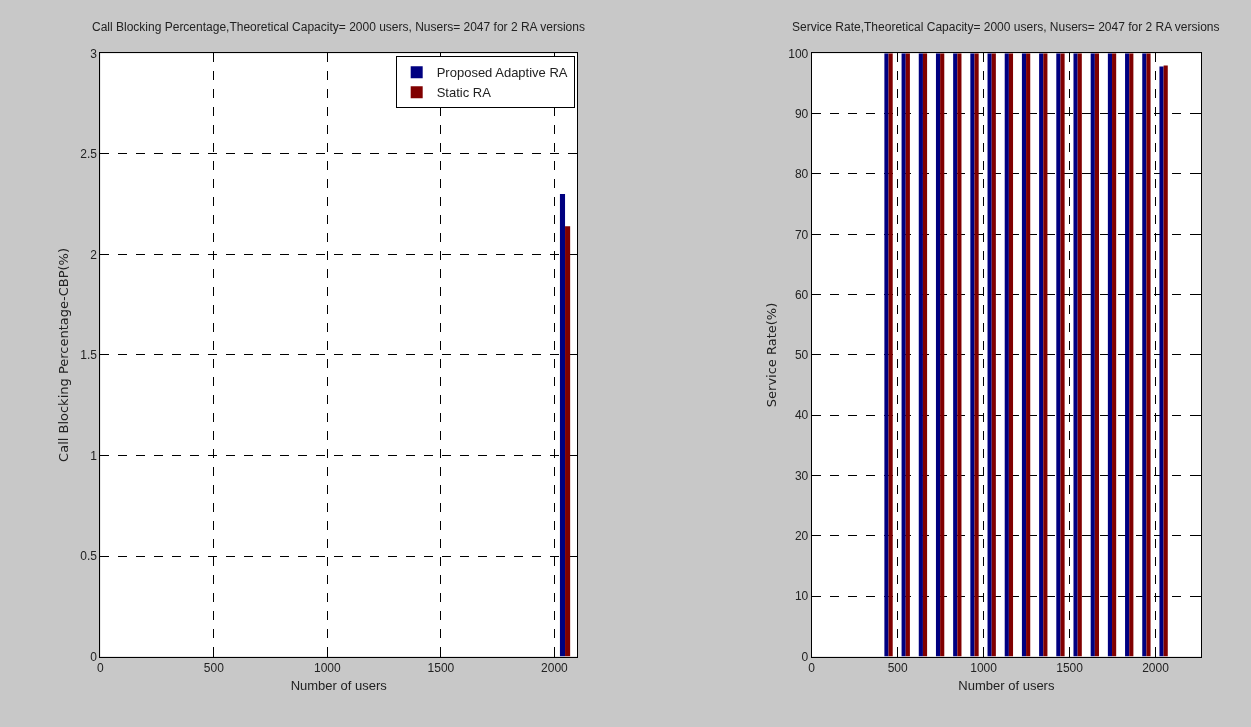 This screenshot has width=1251, height=727. Describe the element at coordinates (801, 355) in the screenshot. I see `y-tick-label: 50` at that location.